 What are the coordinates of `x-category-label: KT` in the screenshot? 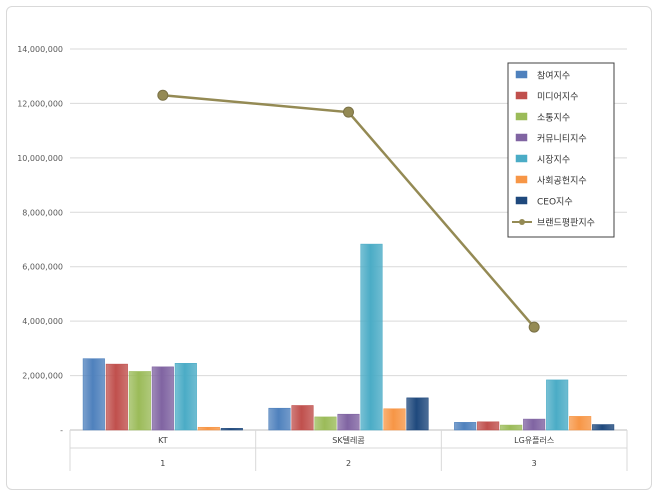 It's located at (163, 440).